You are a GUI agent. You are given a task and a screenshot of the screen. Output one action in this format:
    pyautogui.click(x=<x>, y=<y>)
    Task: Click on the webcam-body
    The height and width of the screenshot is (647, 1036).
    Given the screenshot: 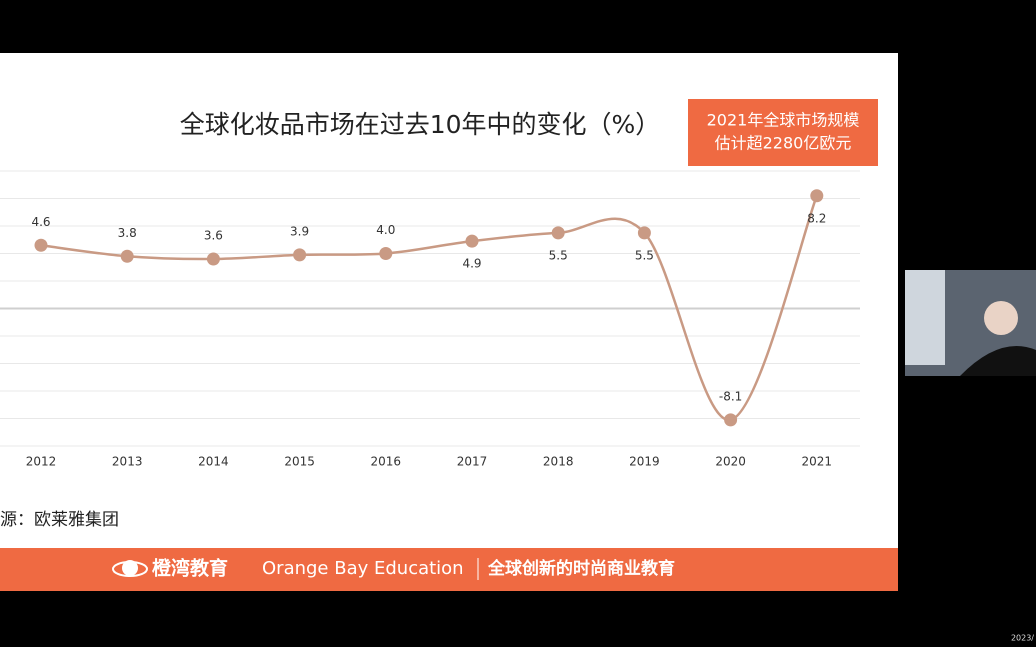 What is the action you would take?
    pyautogui.click(x=998, y=360)
    